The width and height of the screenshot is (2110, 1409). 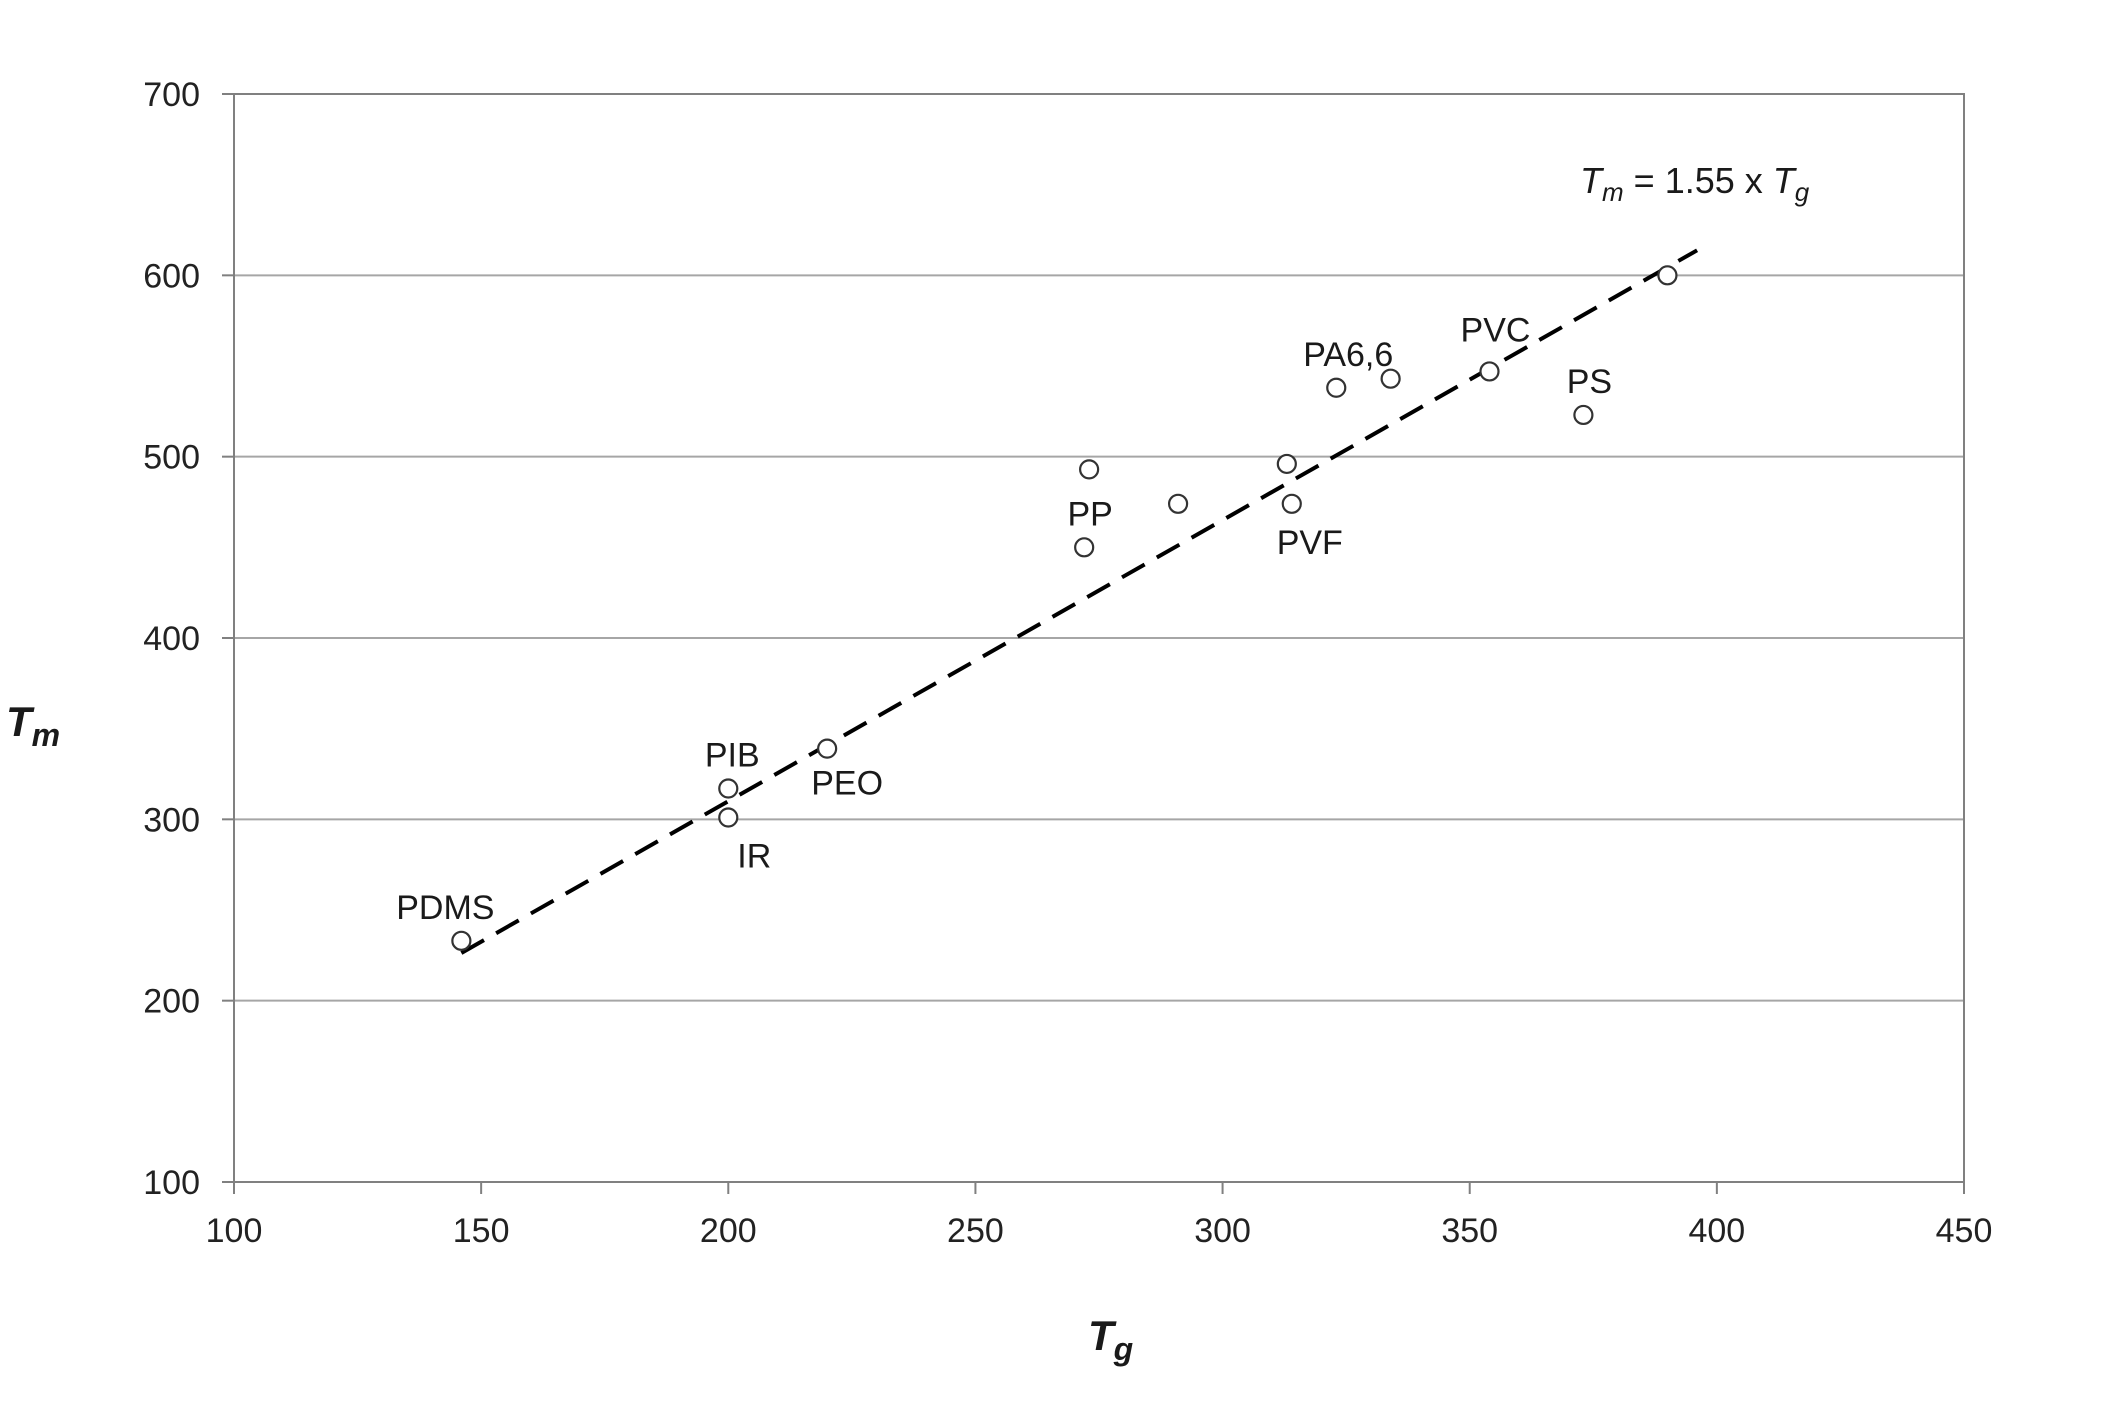 I want to click on x-tick-label-250: 250, so click(x=975, y=1231).